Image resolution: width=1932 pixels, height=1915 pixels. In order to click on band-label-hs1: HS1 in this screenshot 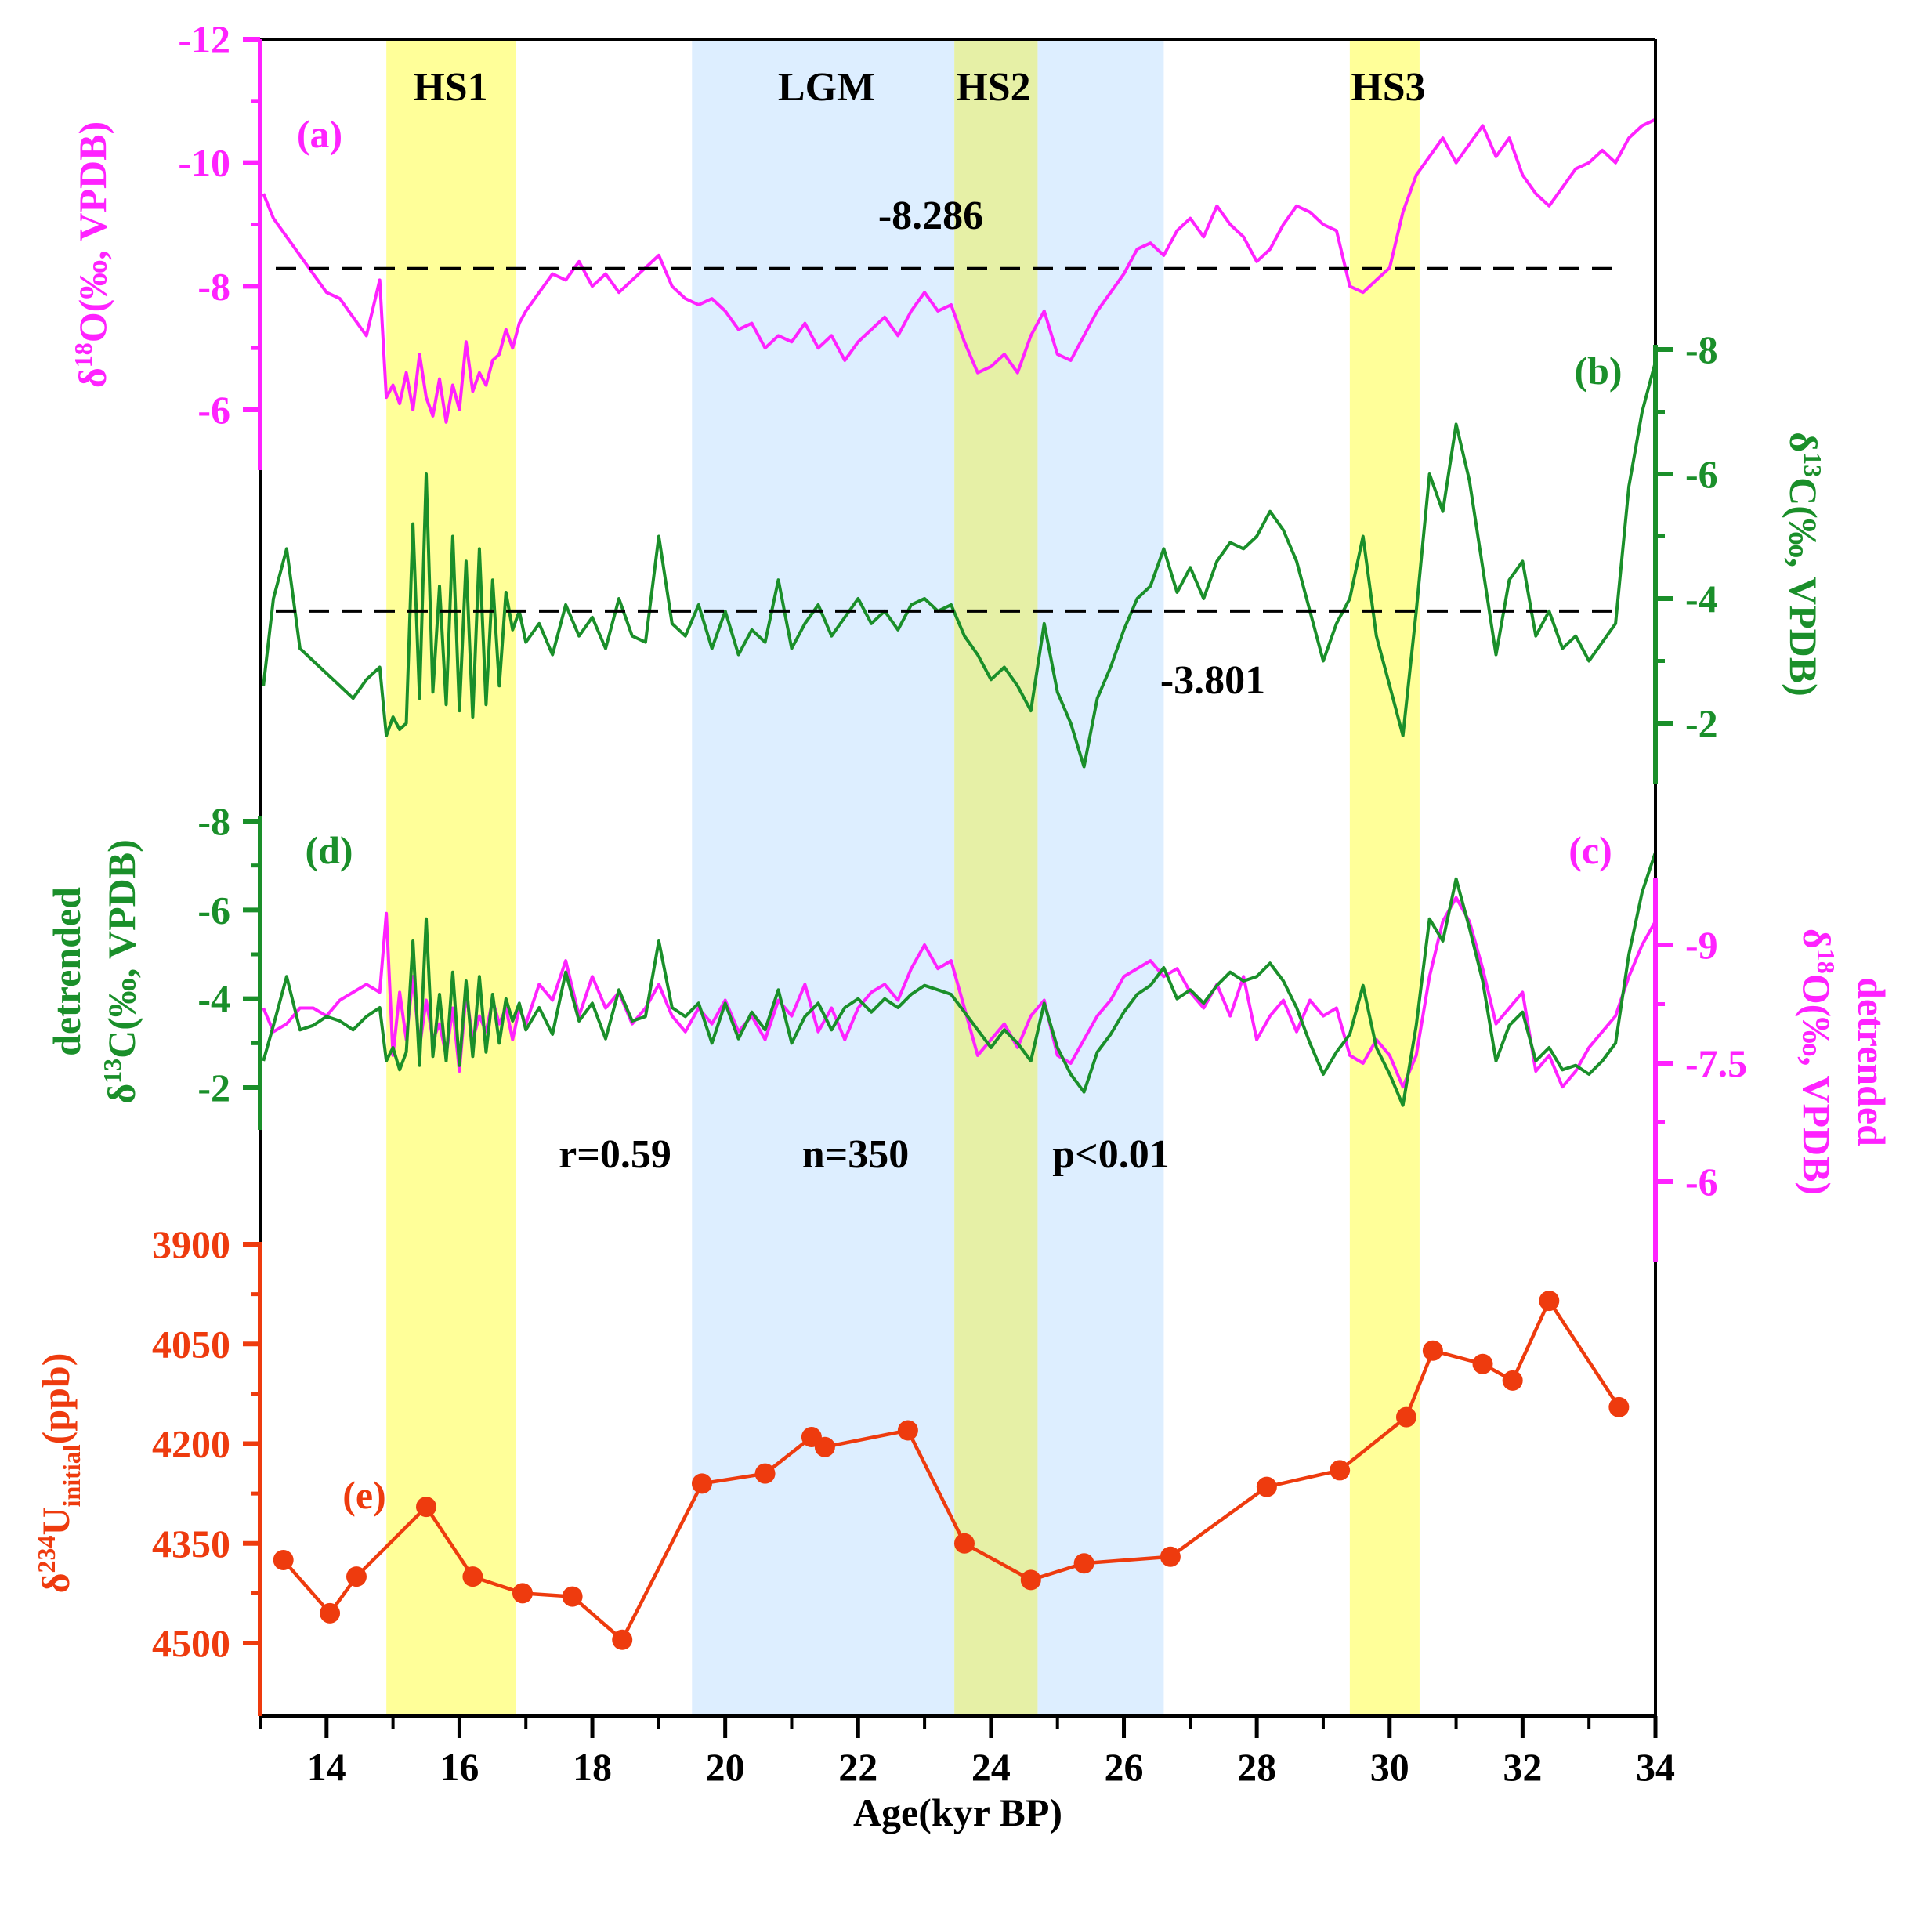, I will do `click(450, 87)`.